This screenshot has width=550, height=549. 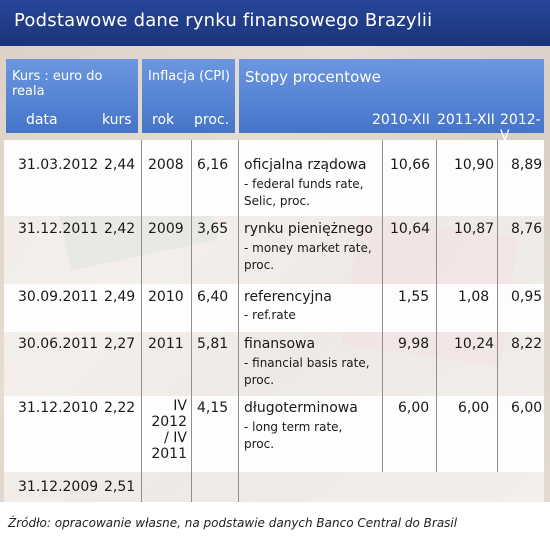 I want to click on header-kurs-group: Kurs : euro do reala data kurs, so click(x=72, y=96).